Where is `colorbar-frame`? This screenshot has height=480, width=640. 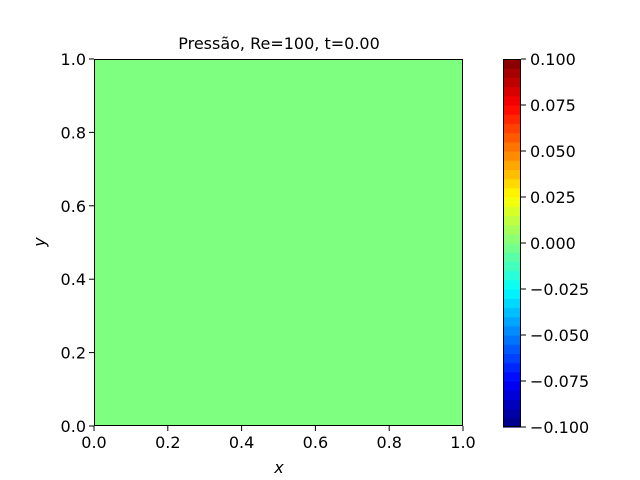
colorbar-frame is located at coordinates (512, 243).